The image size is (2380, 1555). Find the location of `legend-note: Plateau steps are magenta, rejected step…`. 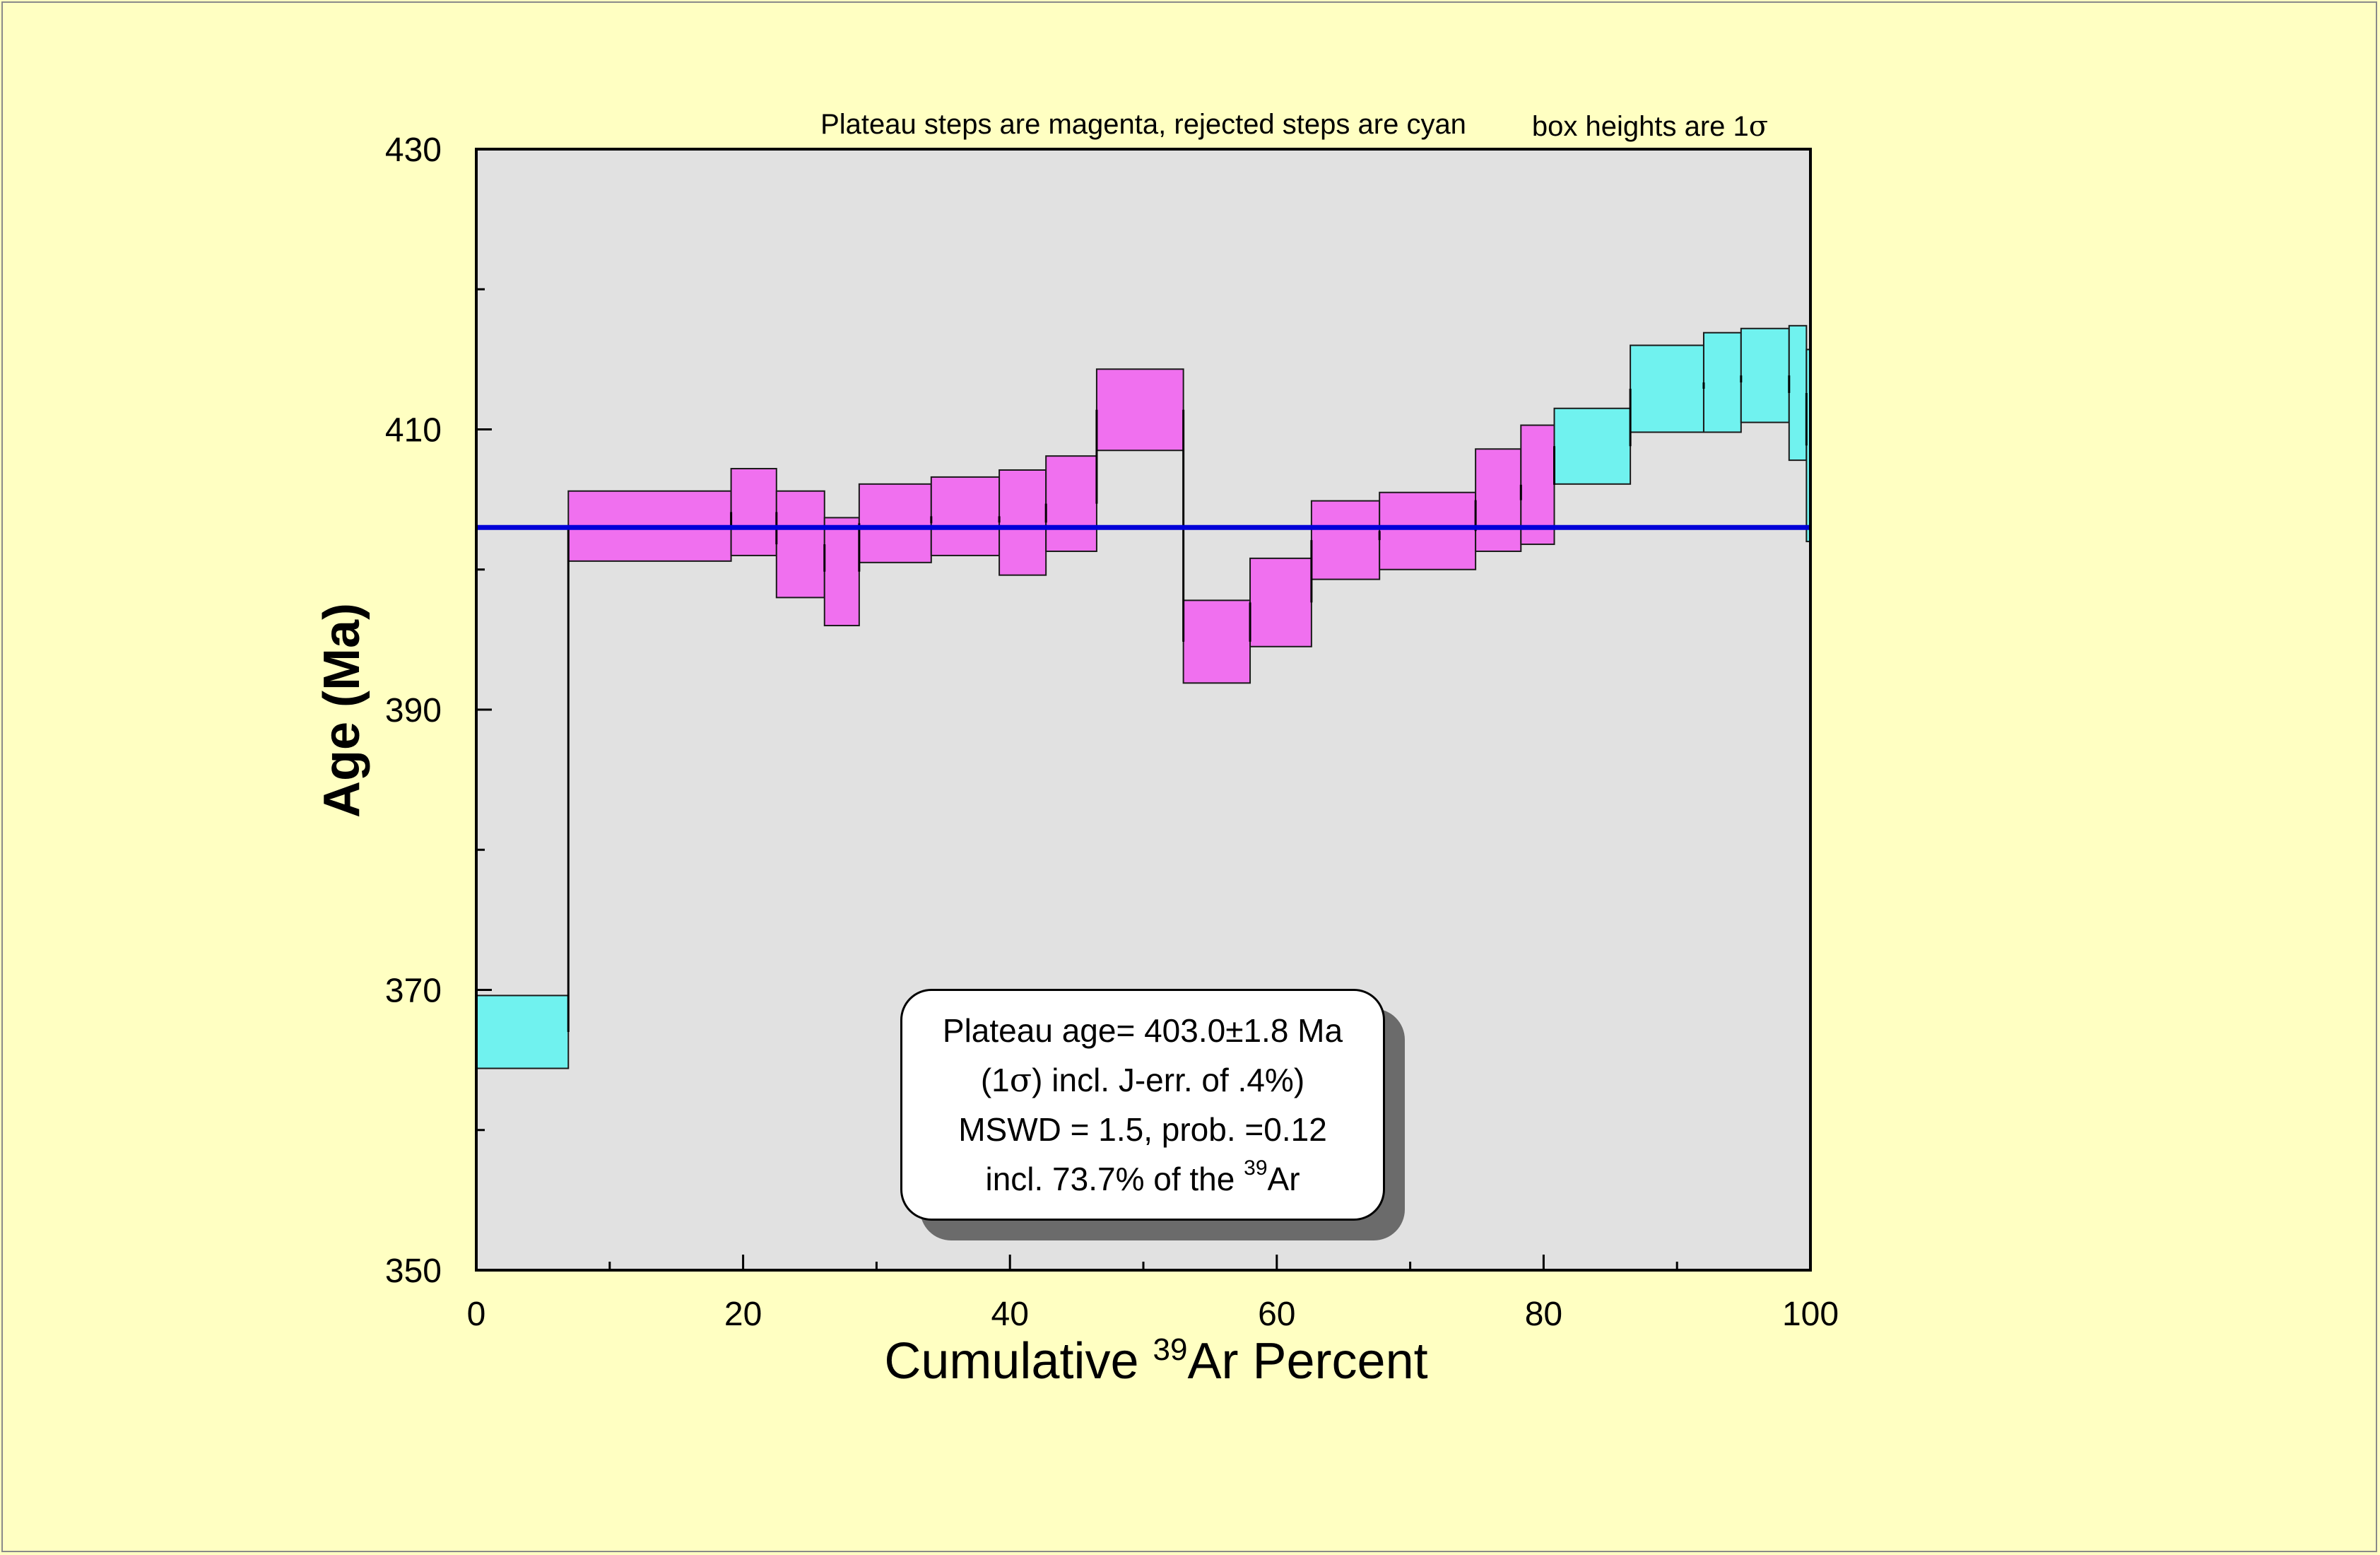

legend-note: Plateau steps are magenta, rejected step… is located at coordinates (1143, 124).